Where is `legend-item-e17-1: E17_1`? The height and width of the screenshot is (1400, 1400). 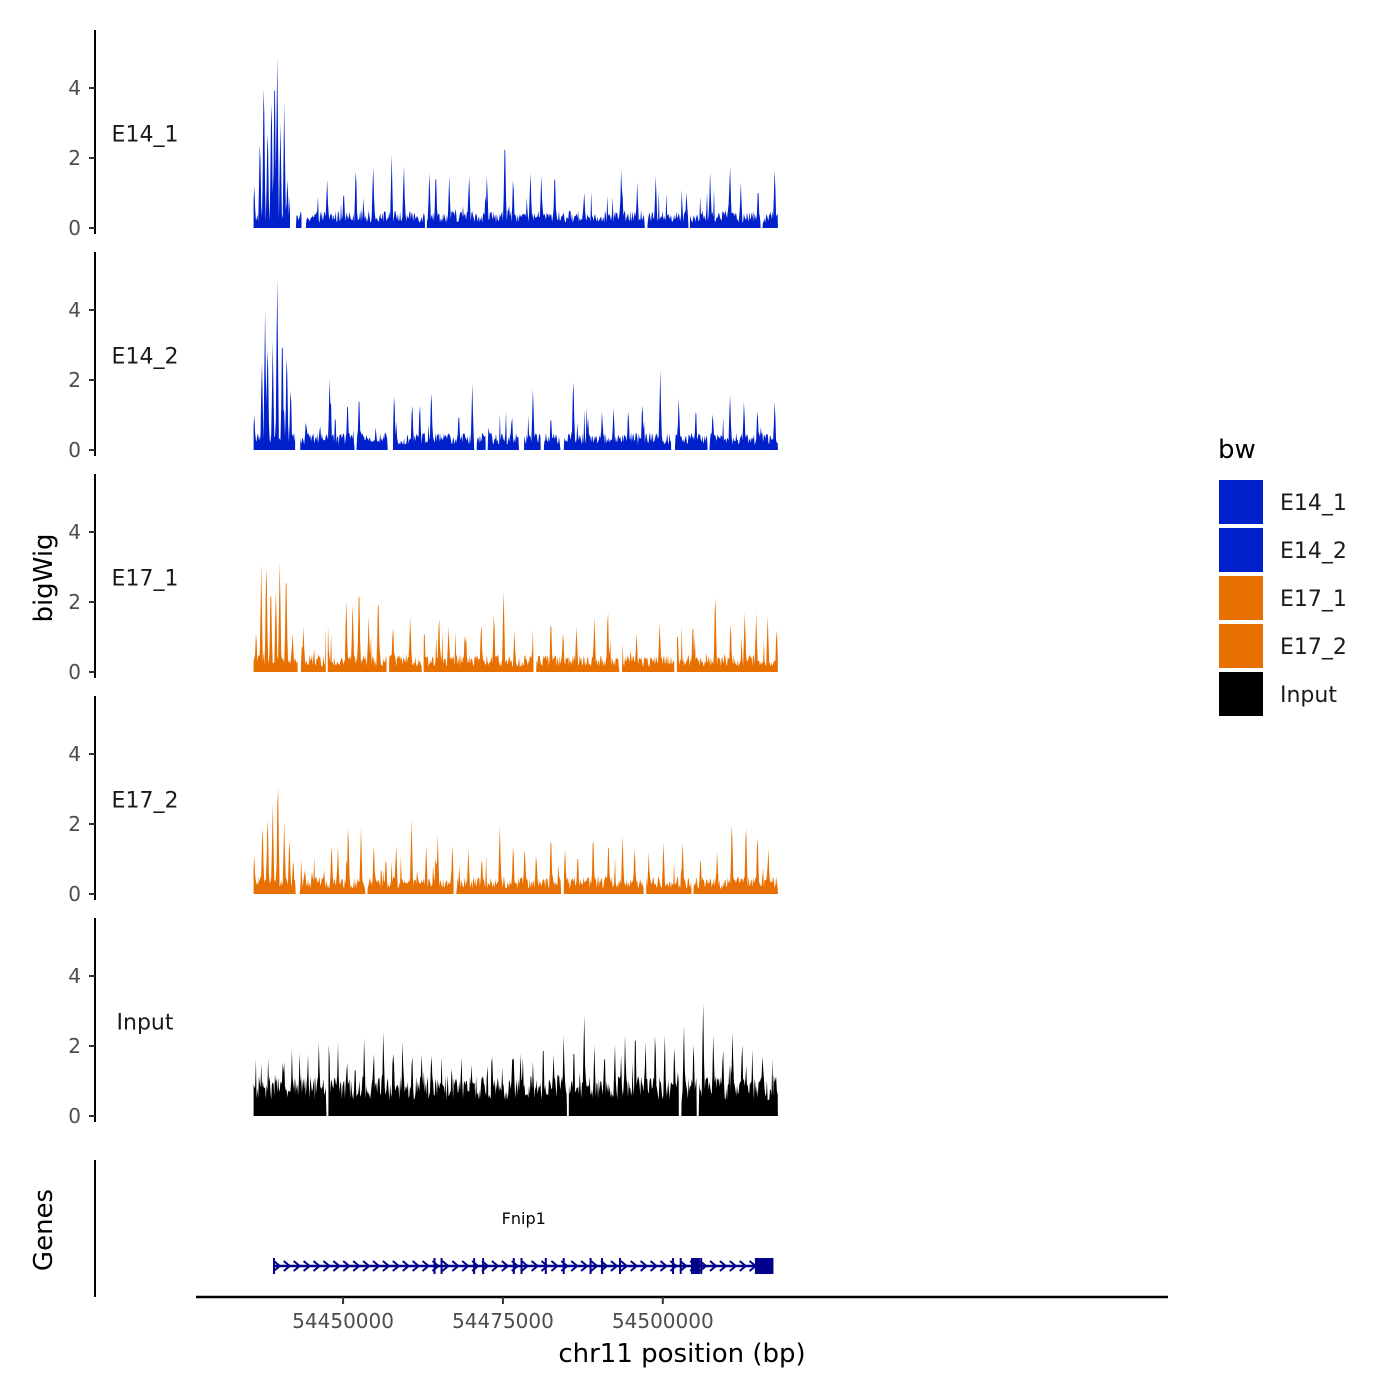
legend-item-e17-1: E17_1 is located at coordinates (1283, 598).